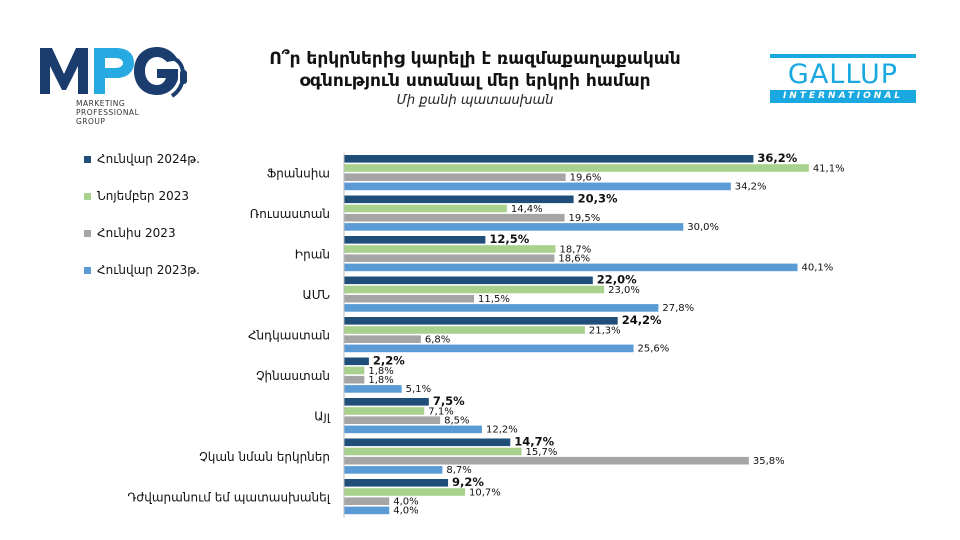 The height and width of the screenshot is (540, 960). What do you see at coordinates (468, 482) in the screenshot?
I see `data-label: 9,2%` at bounding box center [468, 482].